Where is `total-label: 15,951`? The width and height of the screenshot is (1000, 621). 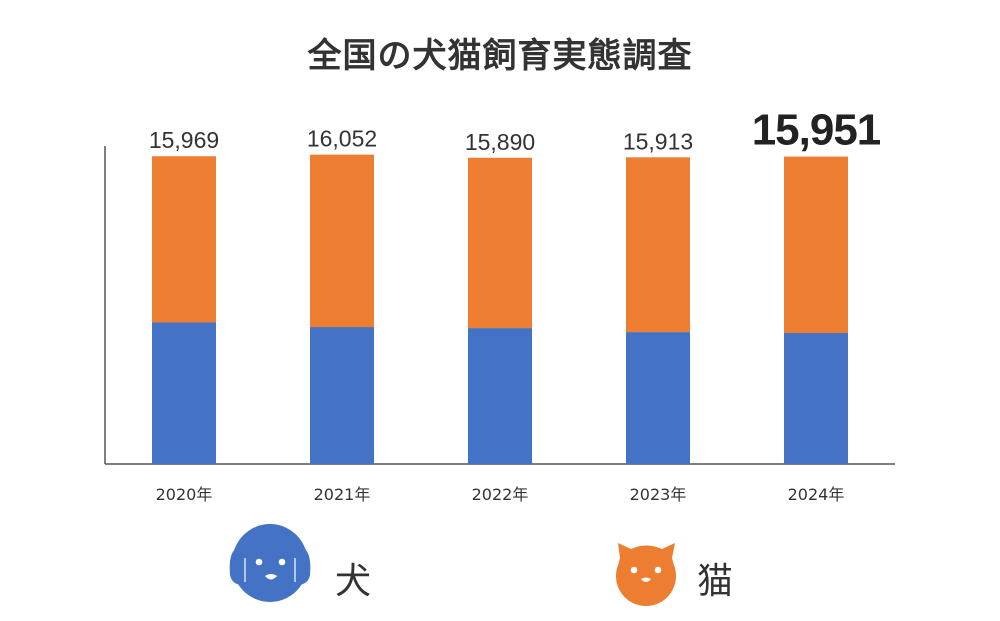
total-label: 15,951 is located at coordinates (816, 130).